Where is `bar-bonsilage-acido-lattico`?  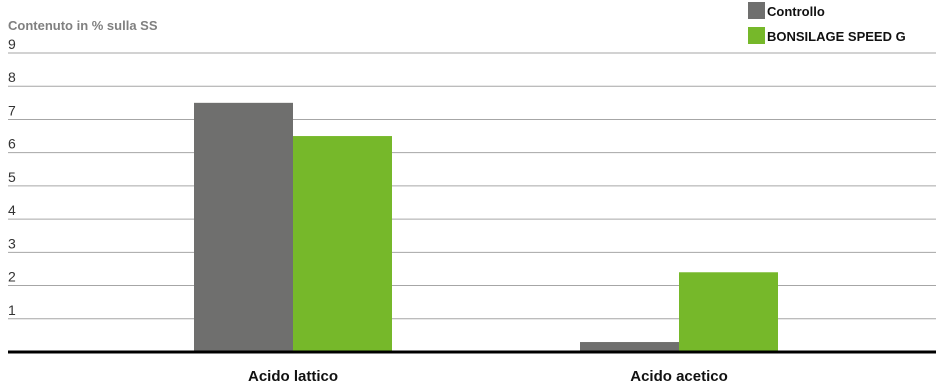
bar-bonsilage-acido-lattico is located at coordinates (342, 244).